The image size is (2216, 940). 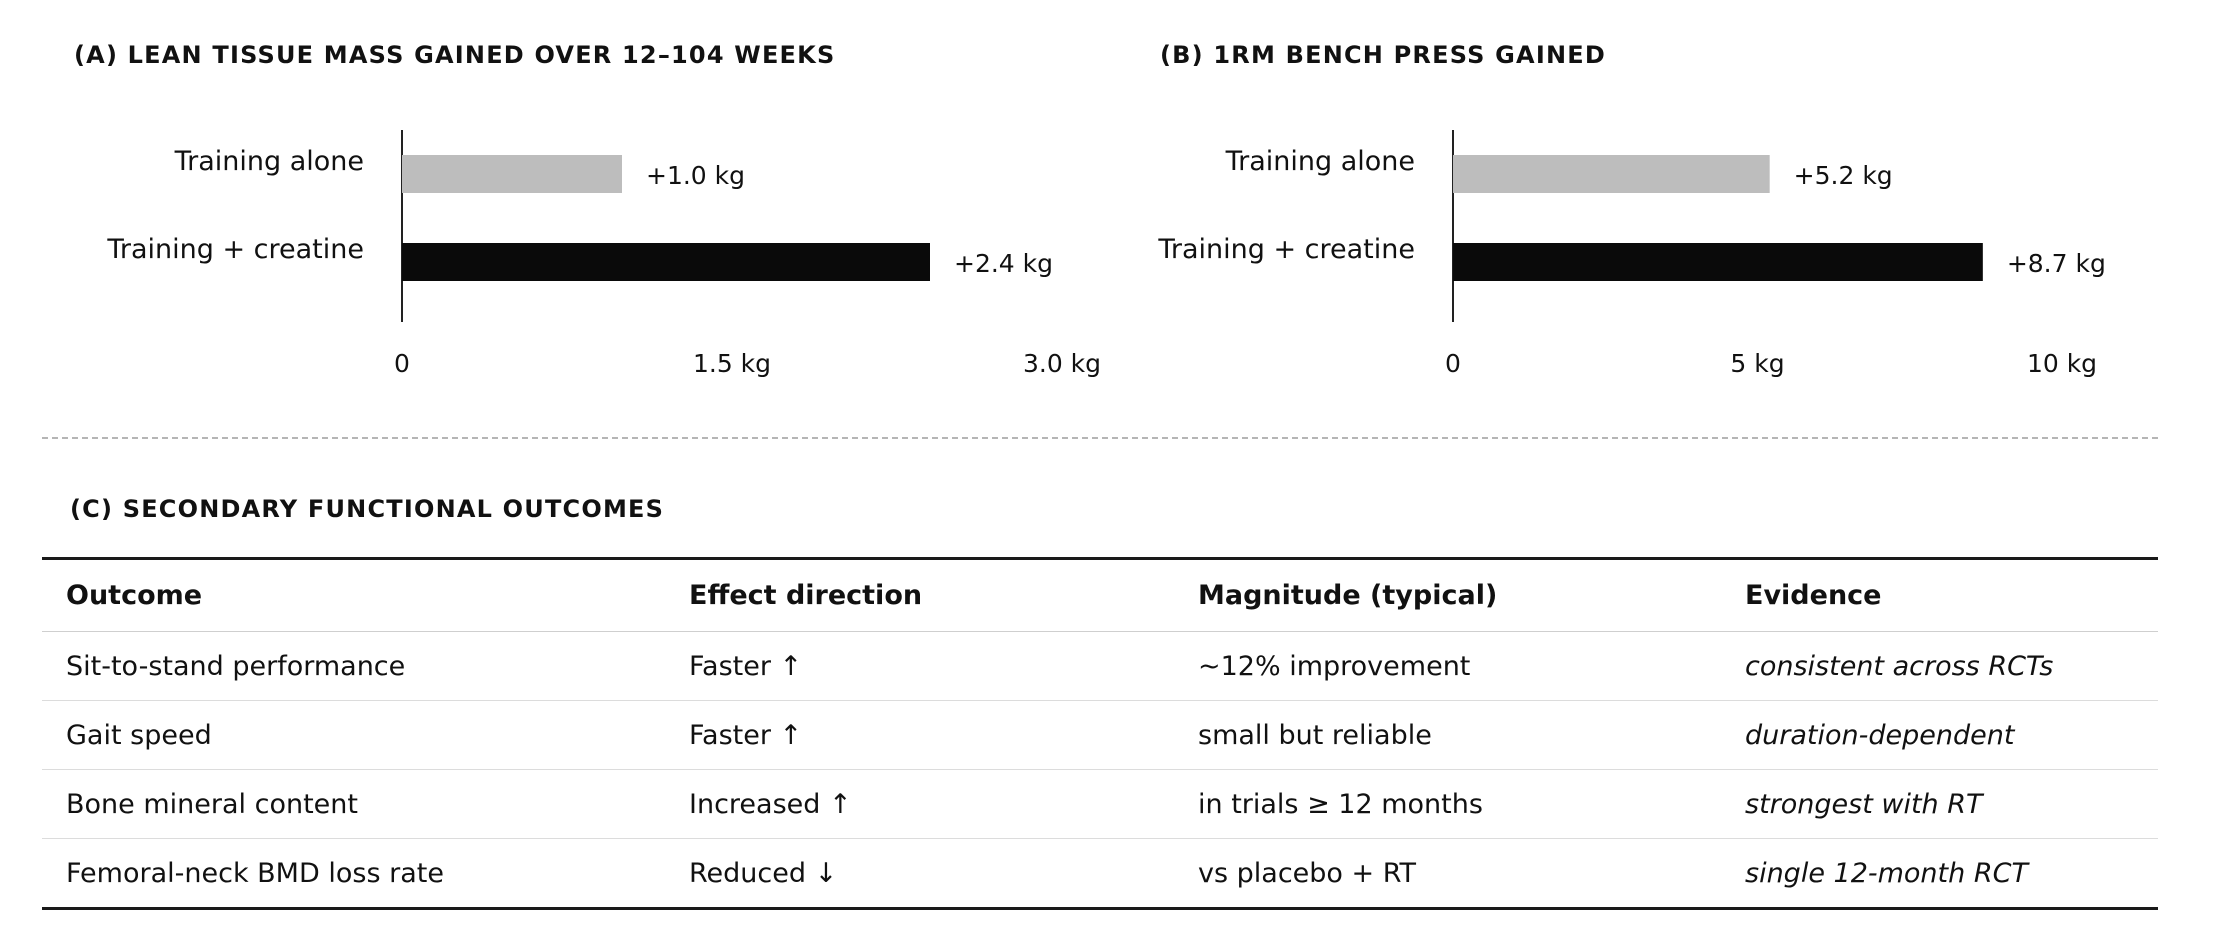 What do you see at coordinates (919, 595) in the screenshot?
I see `header-effect-direction: Effect direction` at bounding box center [919, 595].